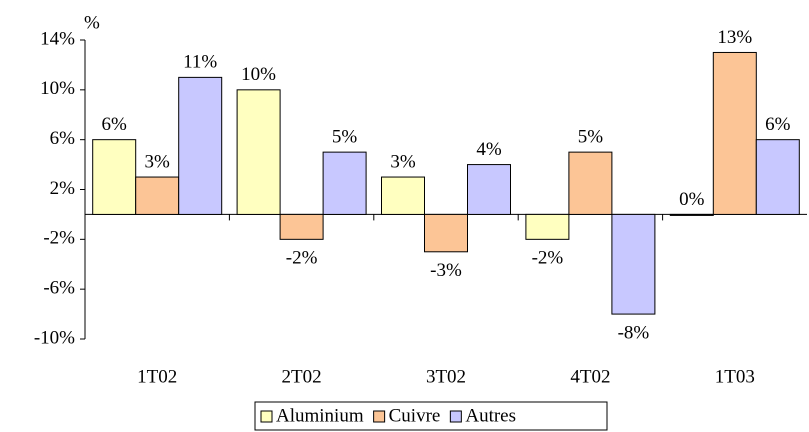  I want to click on y-axis-label: %, so click(92, 22).